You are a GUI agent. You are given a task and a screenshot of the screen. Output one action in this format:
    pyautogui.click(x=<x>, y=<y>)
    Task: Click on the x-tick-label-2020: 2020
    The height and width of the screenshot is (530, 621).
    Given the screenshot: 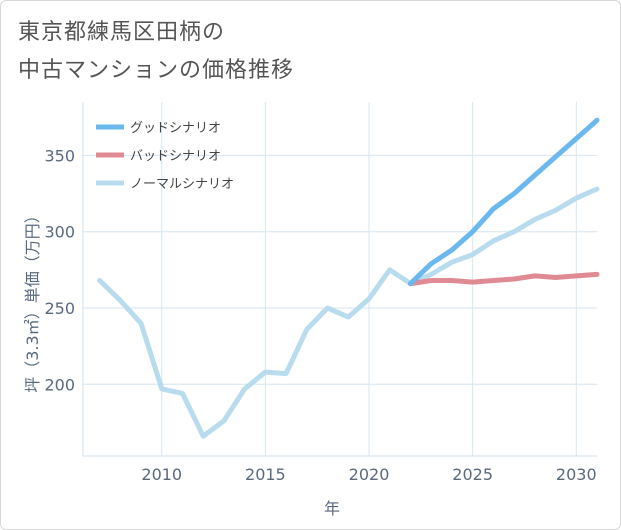 What is the action you would take?
    pyautogui.click(x=369, y=474)
    